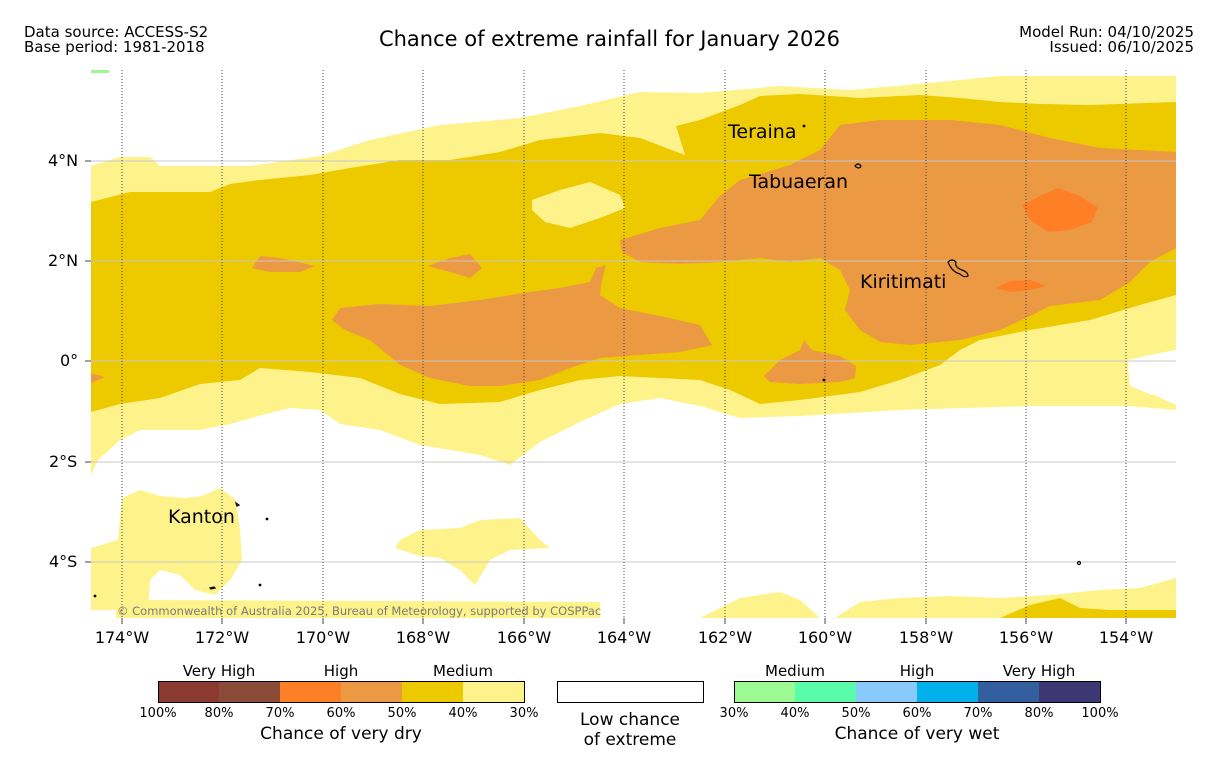 This screenshot has height=758, width=1219. I want to click on dry-50-60-small-d, so click(98, 378).